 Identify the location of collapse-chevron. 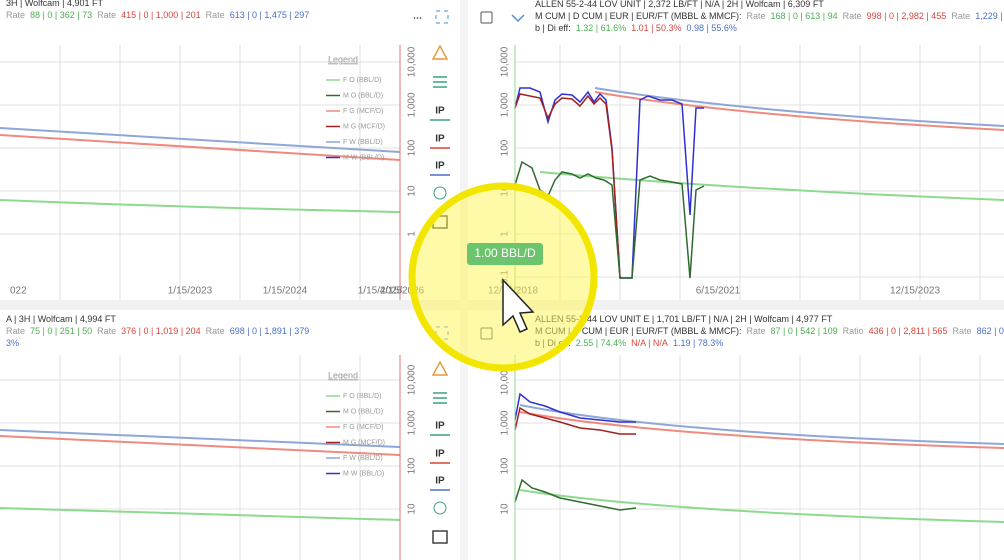
(518, 18).